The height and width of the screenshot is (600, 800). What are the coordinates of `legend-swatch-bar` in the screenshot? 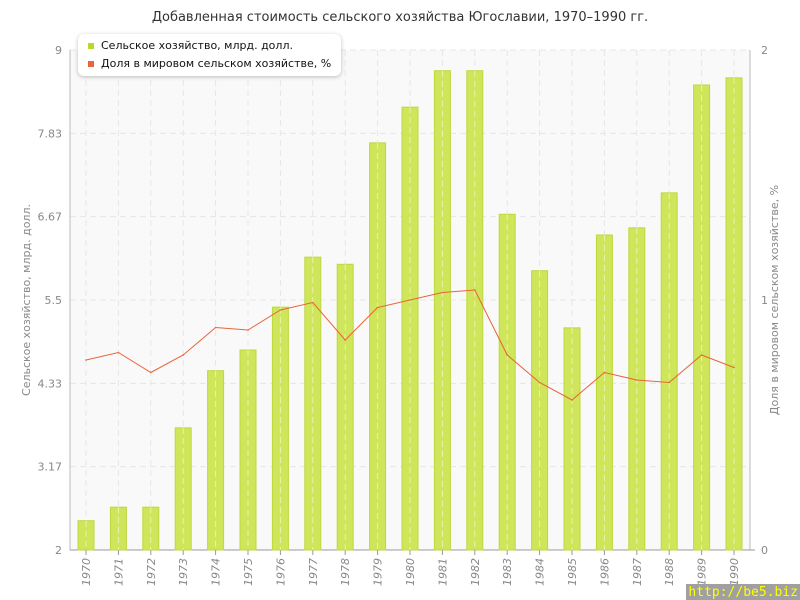 It's located at (91, 46).